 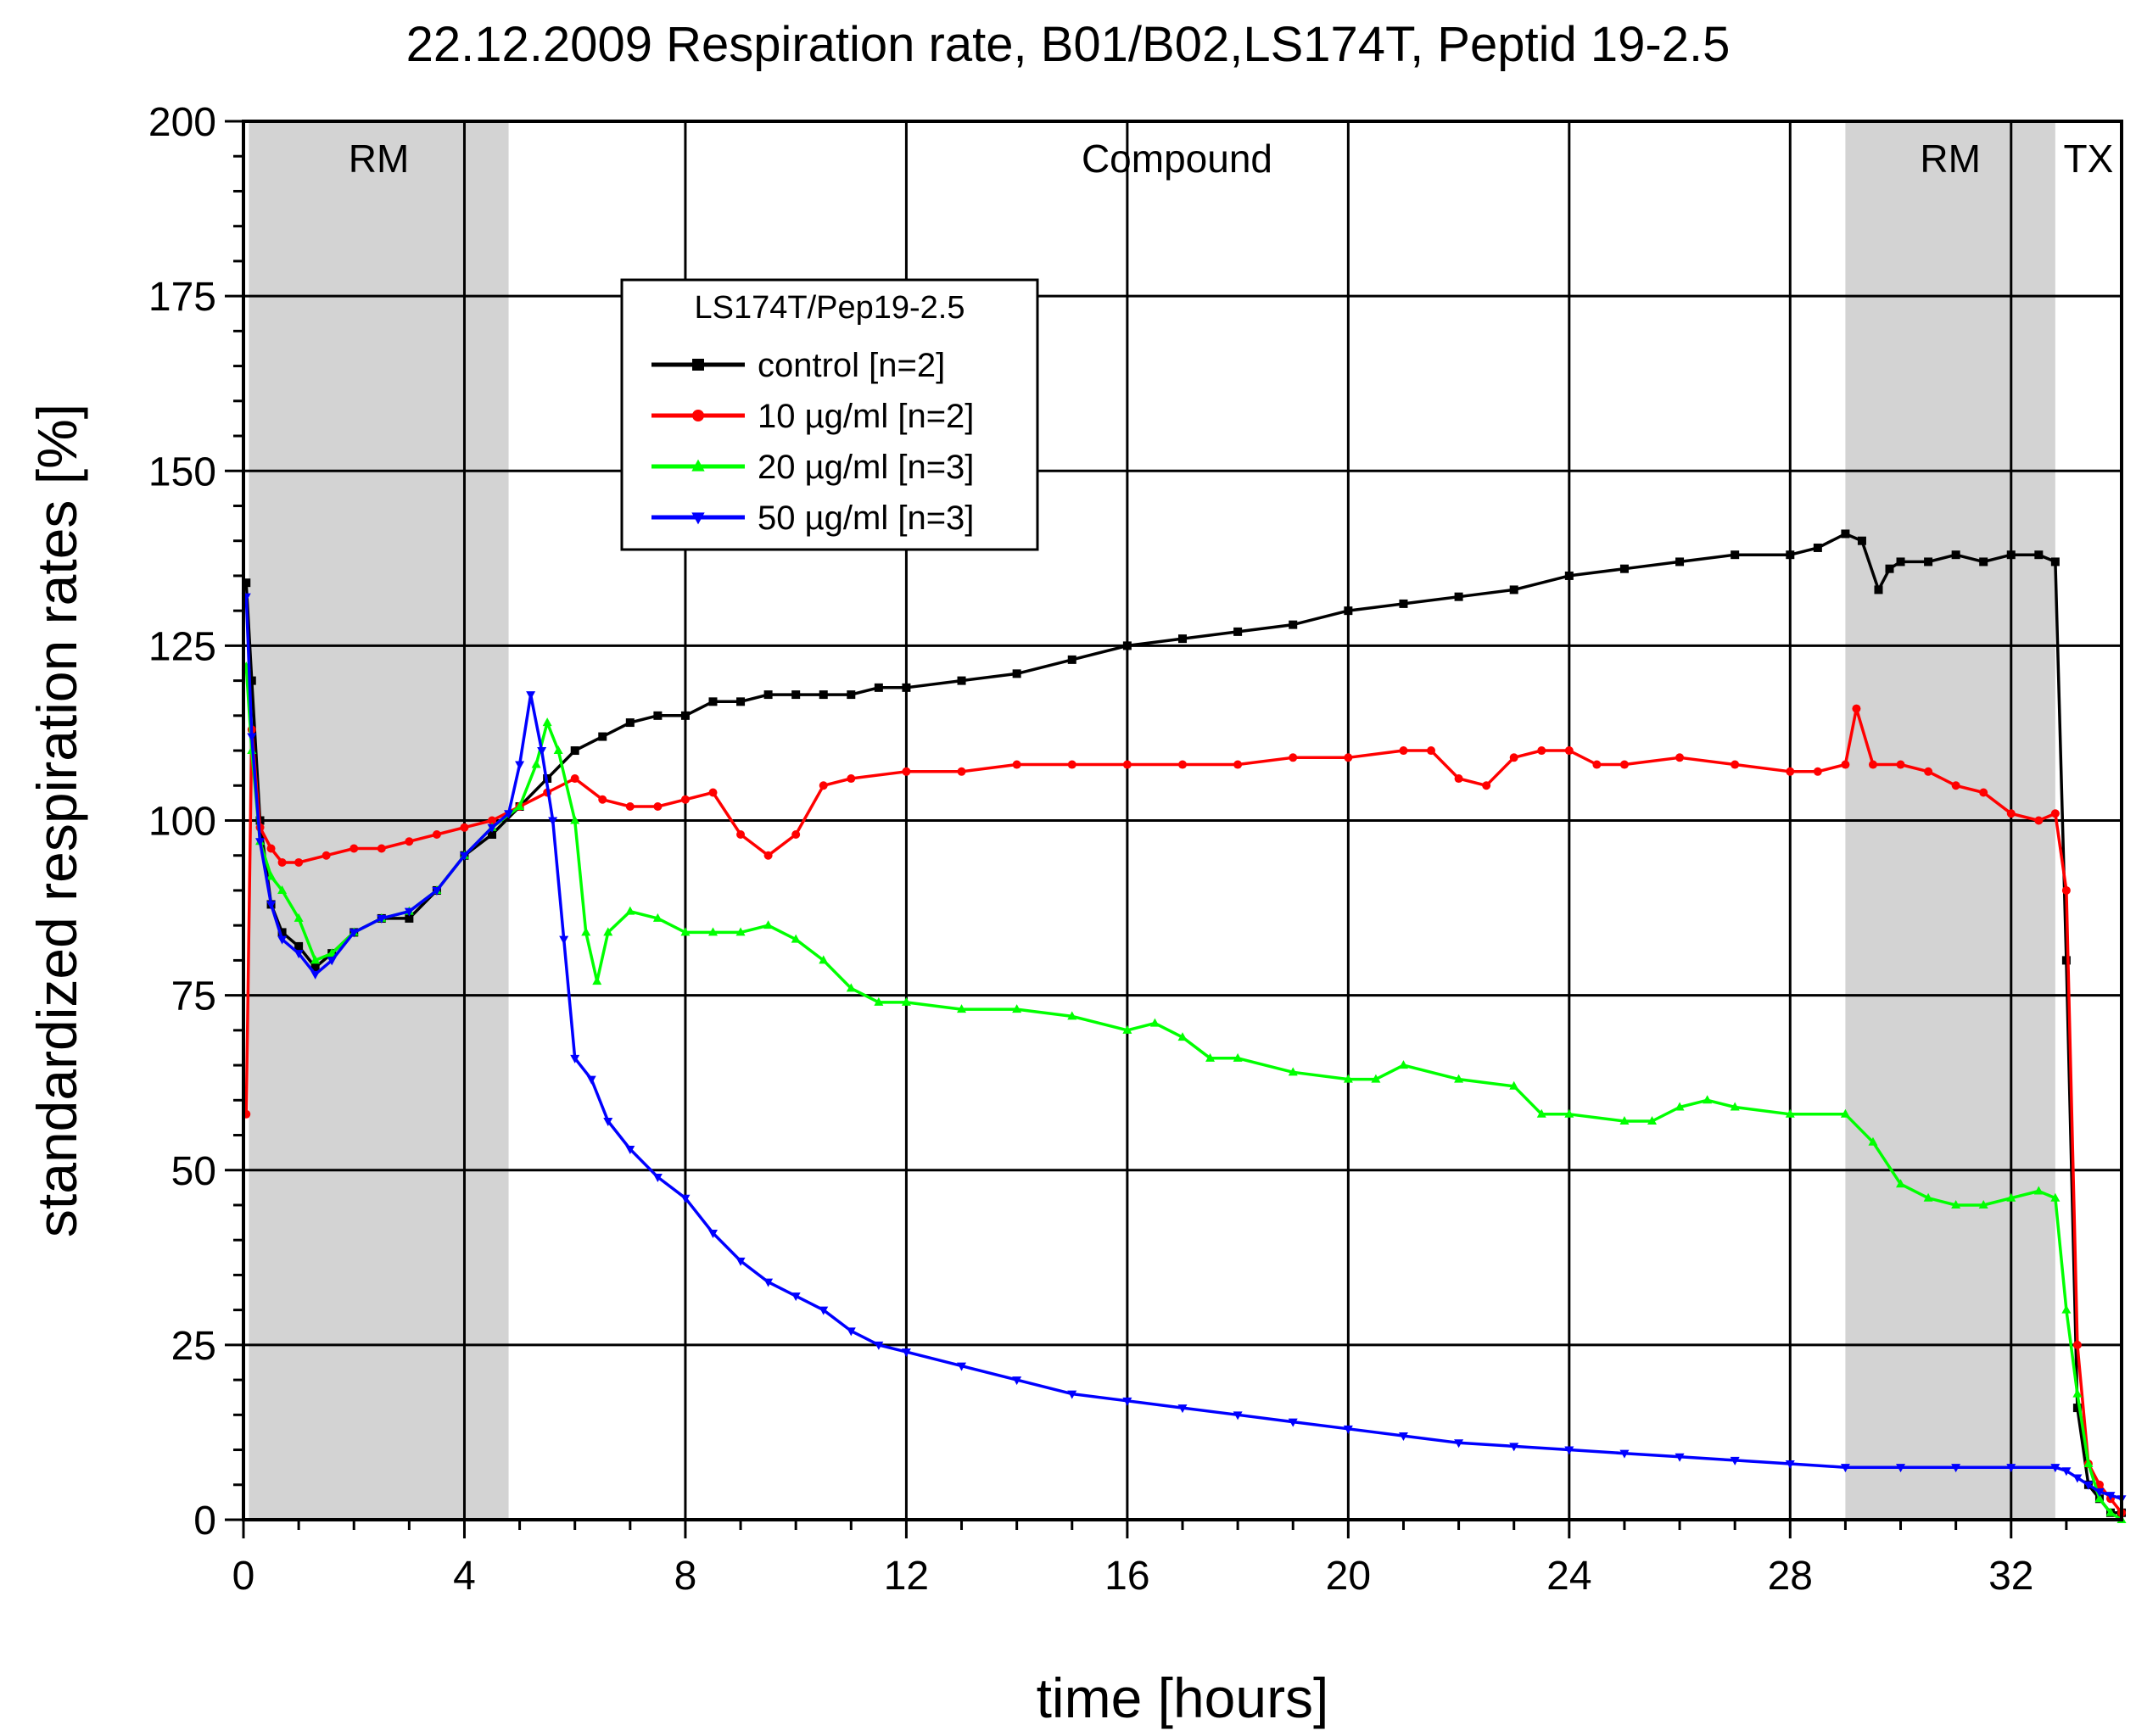 I want to click on x-tick-label-4: 4, so click(x=465, y=1576).